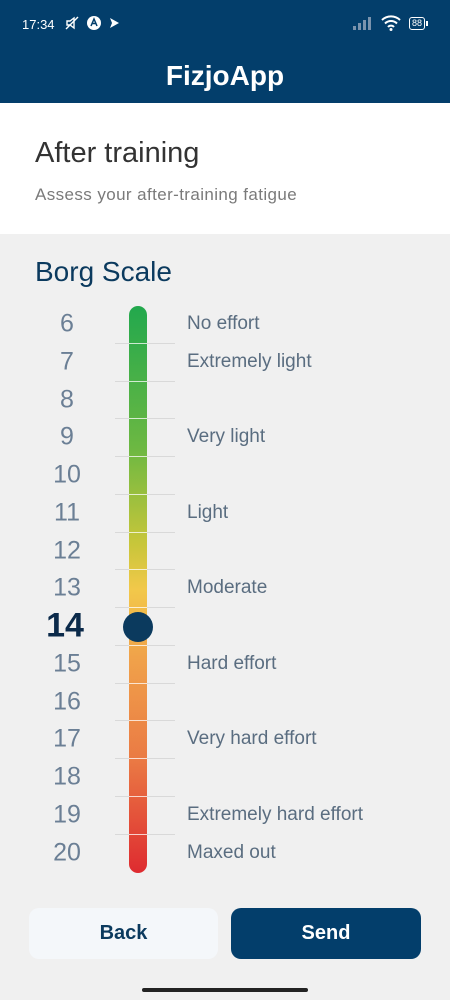 The height and width of the screenshot is (1000, 450). Describe the element at coordinates (225, 990) in the screenshot. I see `home-indicator` at that location.